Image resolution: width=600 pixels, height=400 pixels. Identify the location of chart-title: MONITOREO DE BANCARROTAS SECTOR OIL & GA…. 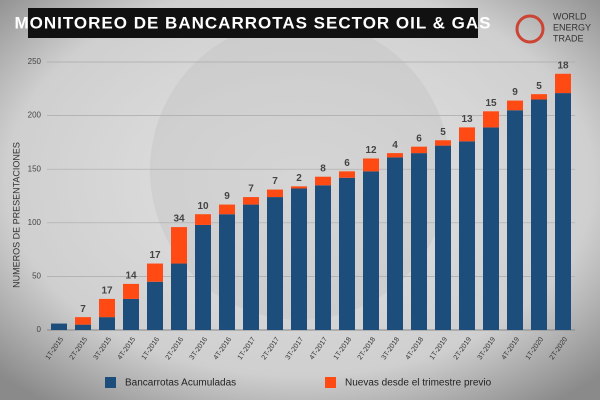
(252, 22).